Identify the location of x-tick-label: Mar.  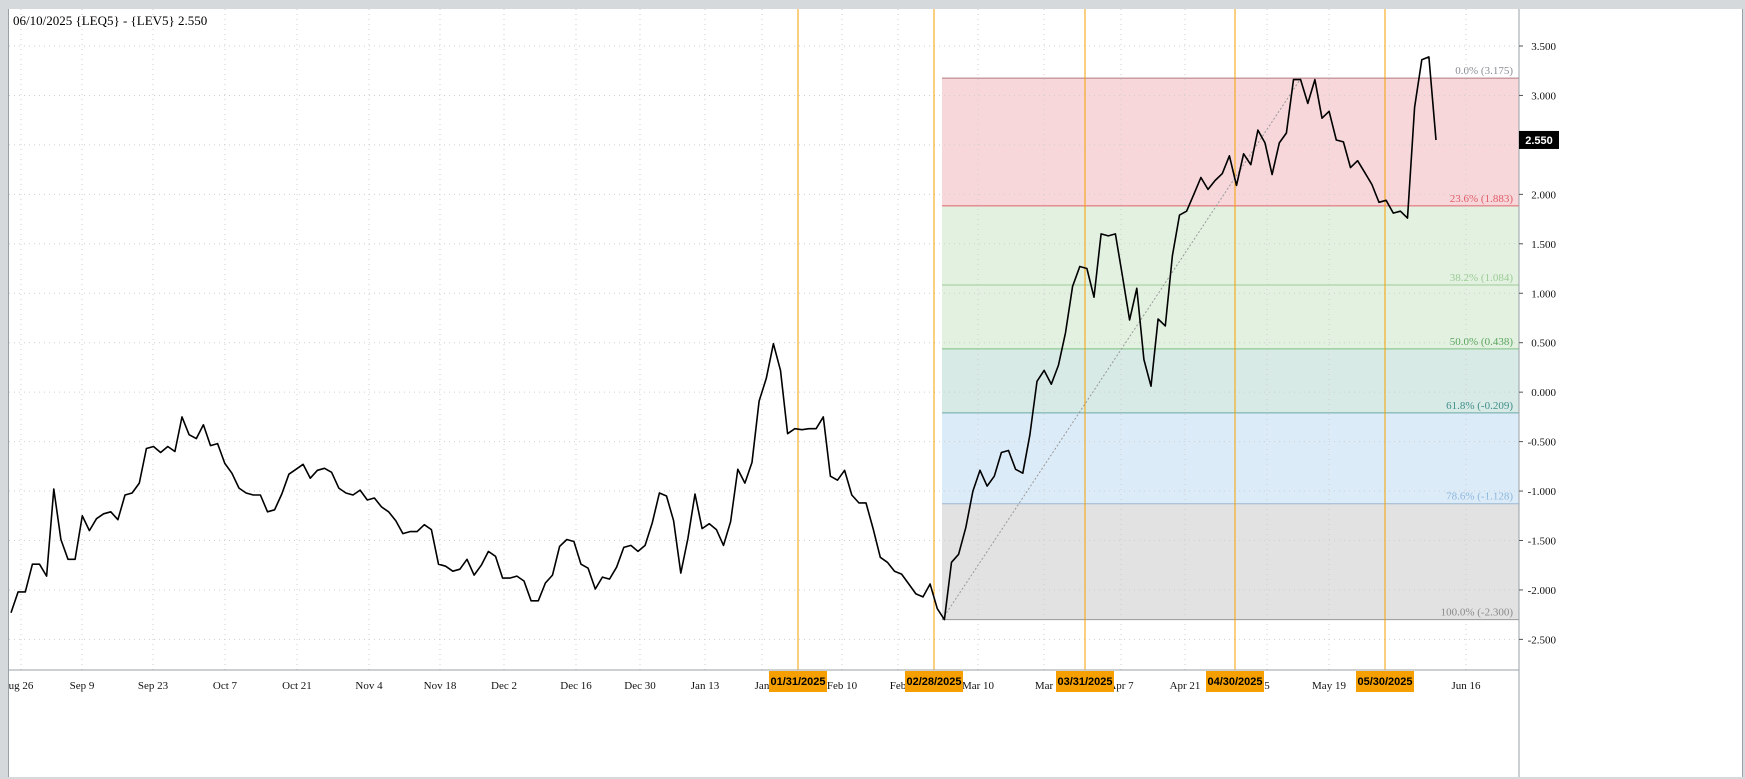
(1044, 686).